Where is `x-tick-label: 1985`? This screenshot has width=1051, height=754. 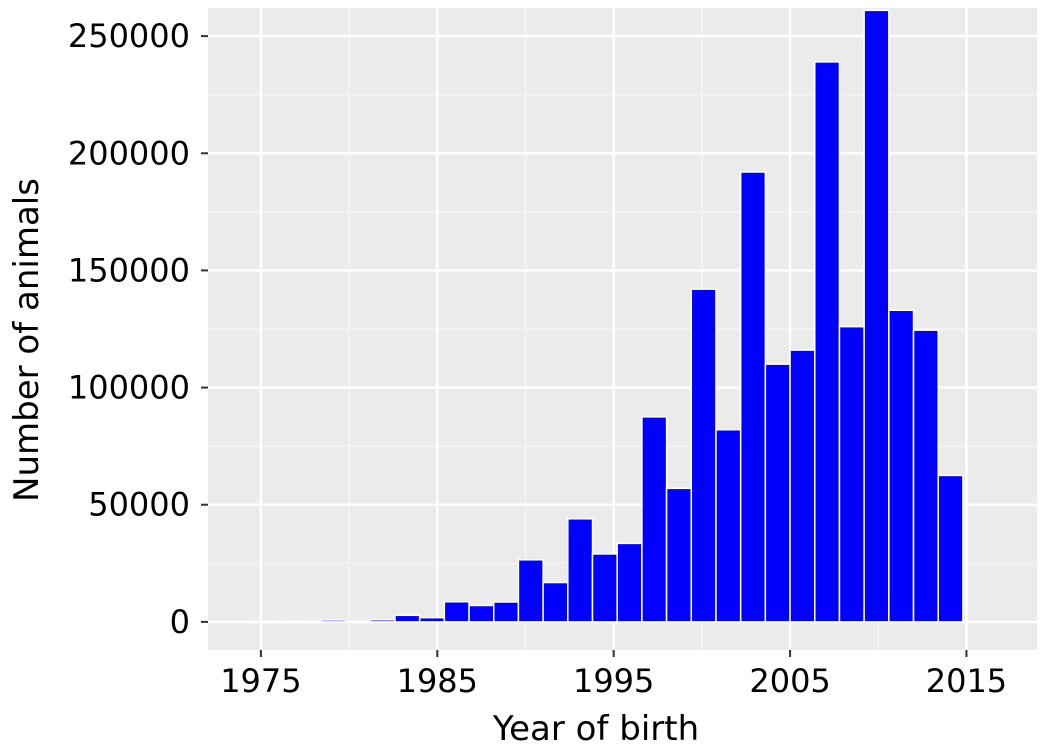
x-tick-label: 1985 is located at coordinates (437, 681).